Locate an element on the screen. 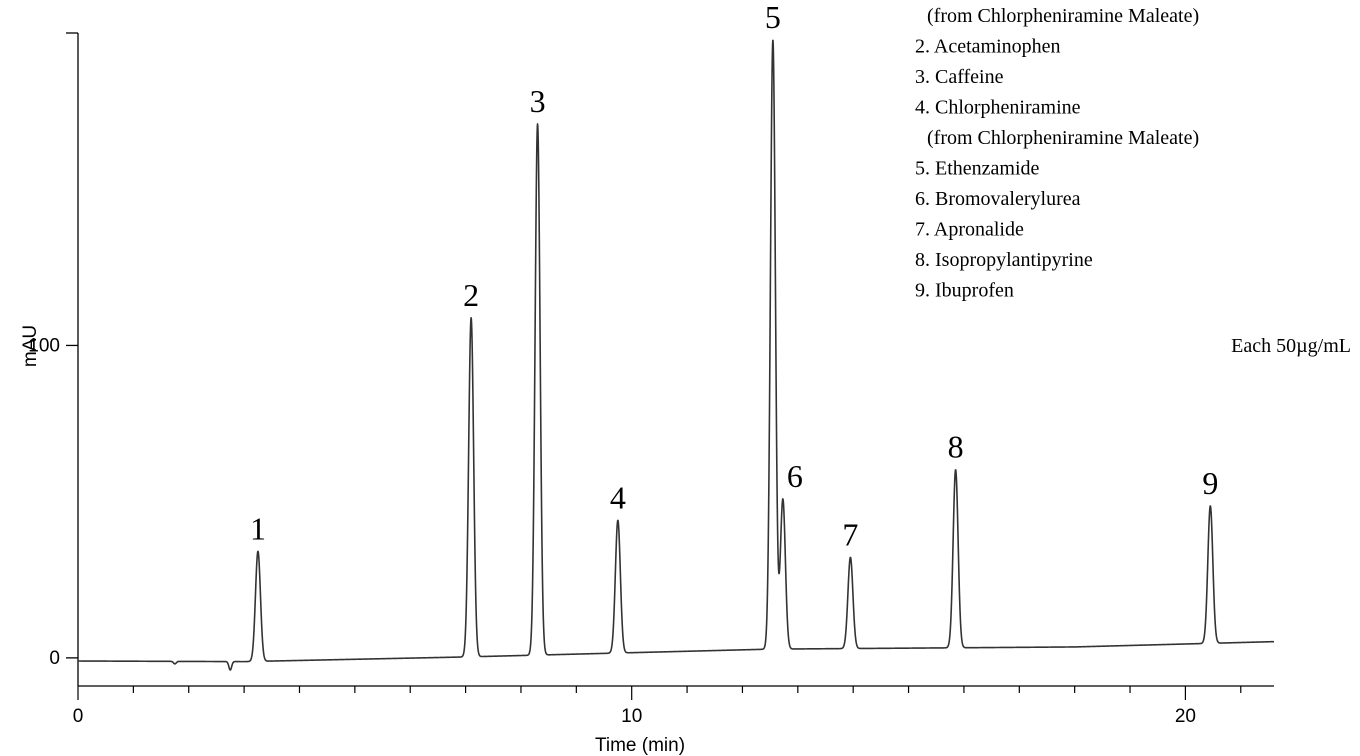  y-axis-label: mAU is located at coordinates (30, 346).